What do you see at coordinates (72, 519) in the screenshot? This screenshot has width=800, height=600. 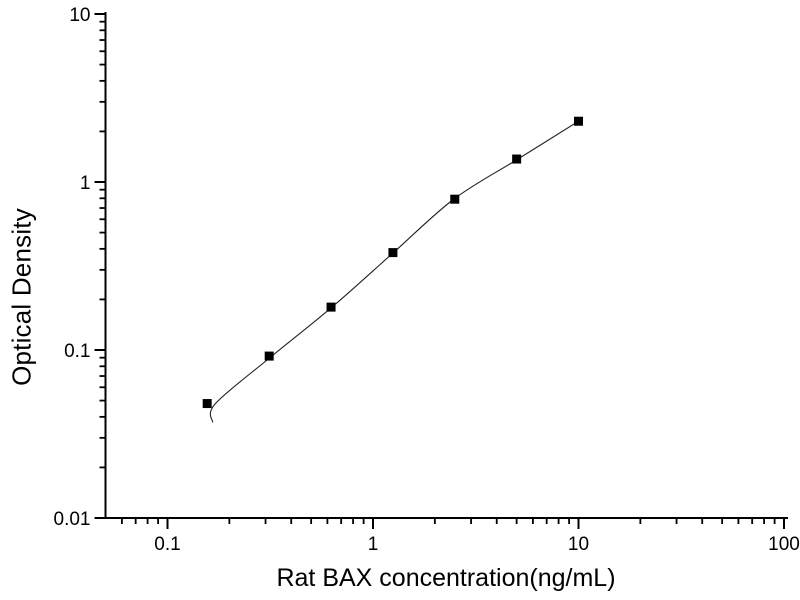 I see `y-tick-label: 0.01` at bounding box center [72, 519].